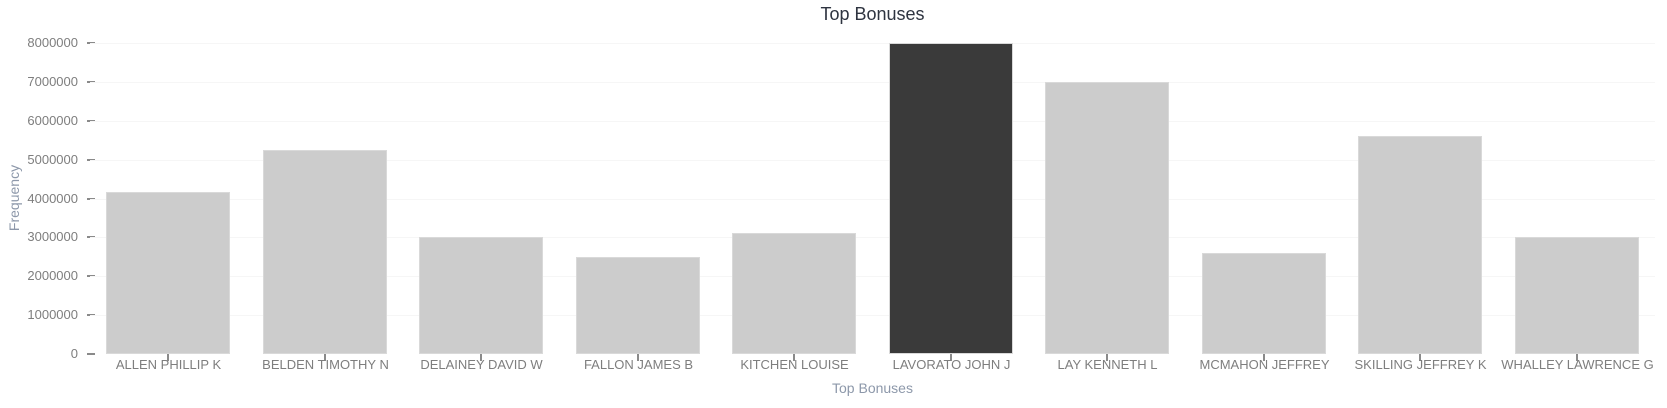 This screenshot has width=1667, height=408. What do you see at coordinates (168, 273) in the screenshot?
I see `bar-allen-phillip-k` at bounding box center [168, 273].